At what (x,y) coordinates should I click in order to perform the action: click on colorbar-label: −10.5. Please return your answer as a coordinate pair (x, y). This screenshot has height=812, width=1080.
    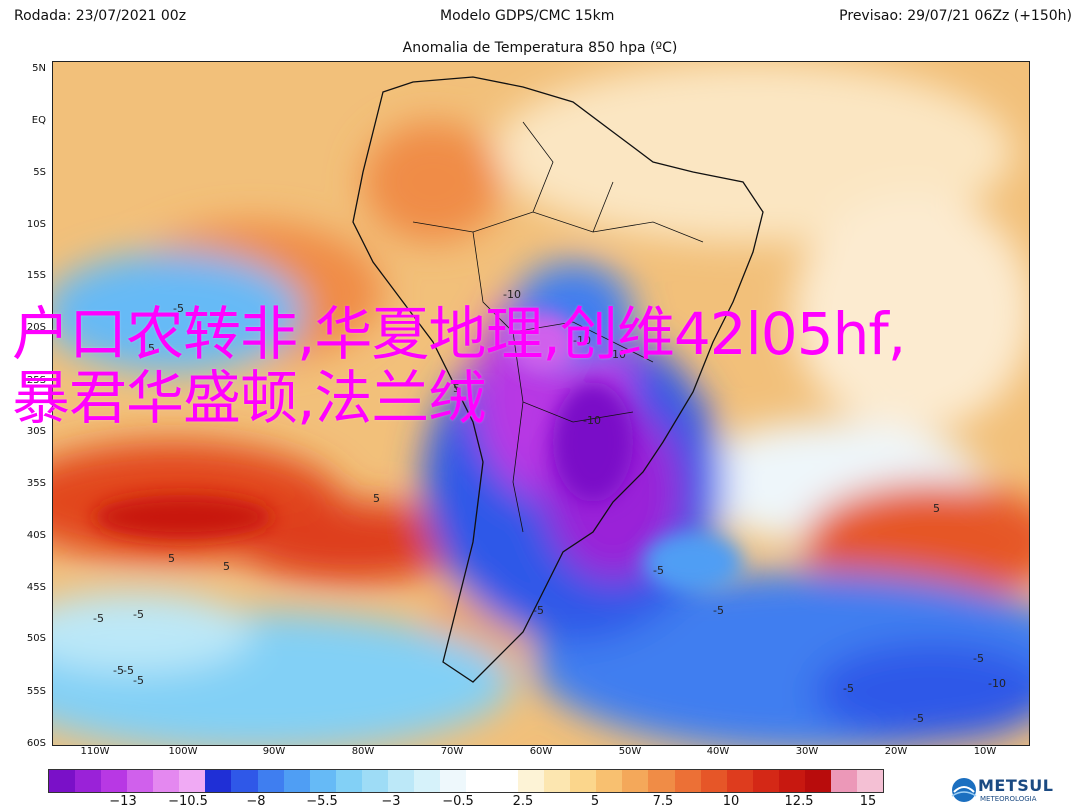
    Looking at the image, I should click on (188, 801).